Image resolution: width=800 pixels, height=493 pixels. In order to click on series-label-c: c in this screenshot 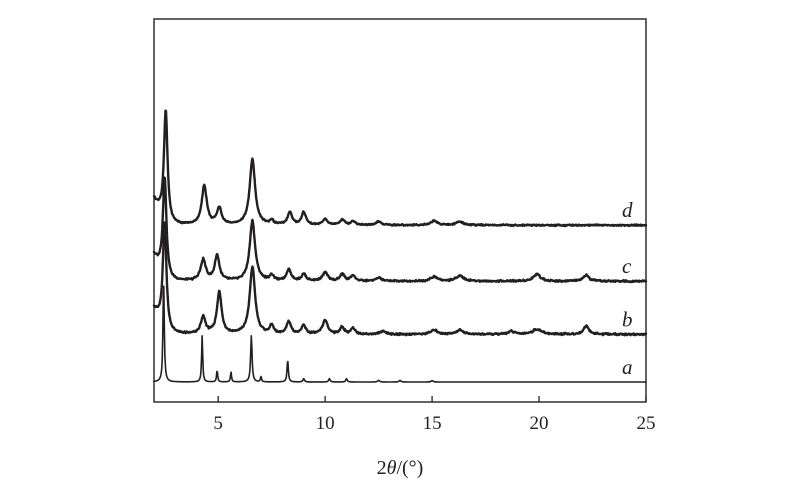, I will do `click(627, 266)`.